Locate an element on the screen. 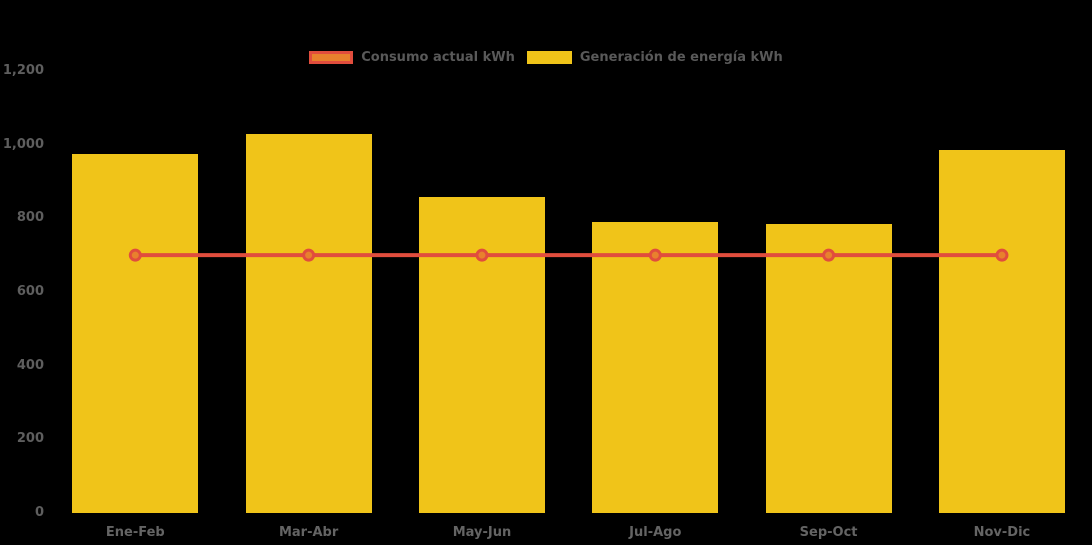  x-axis-label: Jul-Ago is located at coordinates (655, 532).